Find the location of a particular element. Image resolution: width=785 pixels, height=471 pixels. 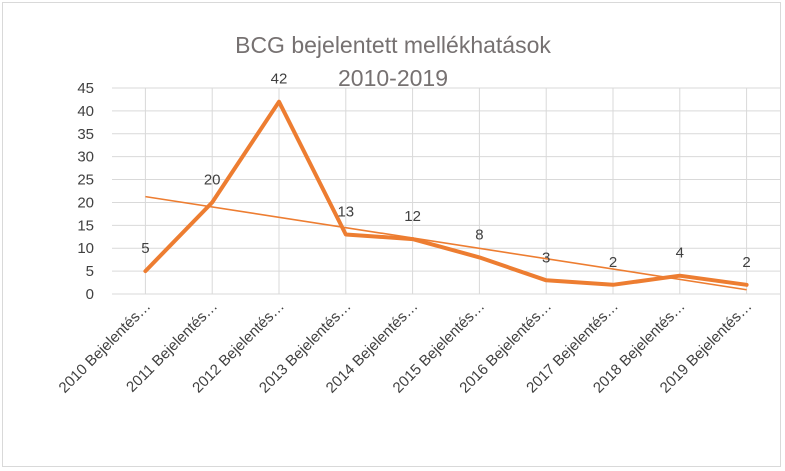

y-tick-label: 15 is located at coordinates (85, 225).